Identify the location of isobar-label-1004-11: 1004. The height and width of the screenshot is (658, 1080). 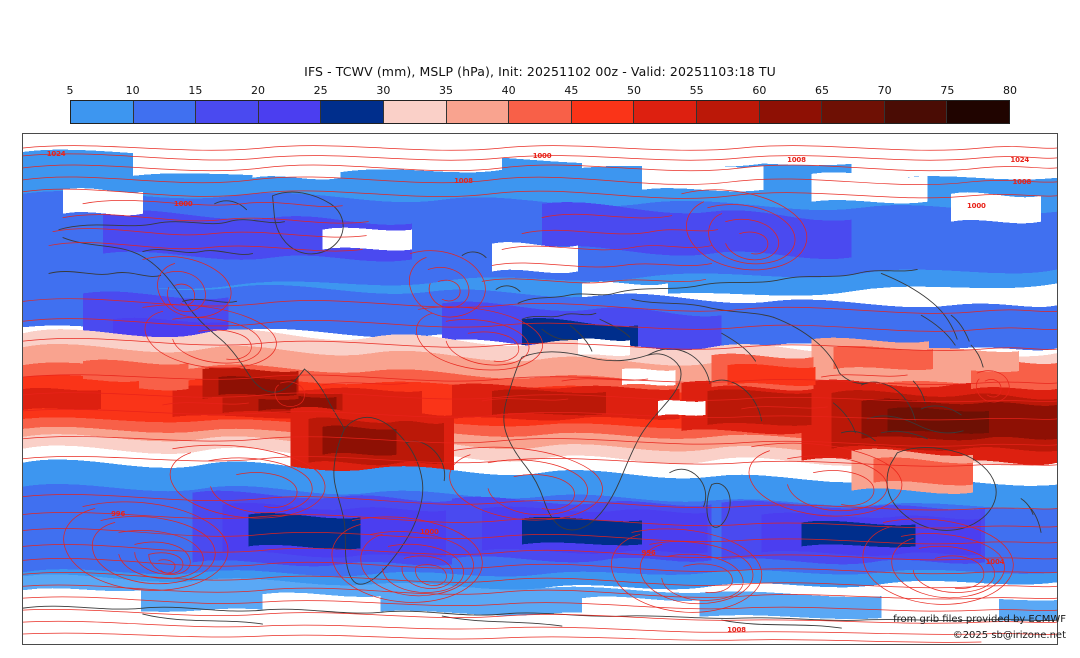
(995, 562).